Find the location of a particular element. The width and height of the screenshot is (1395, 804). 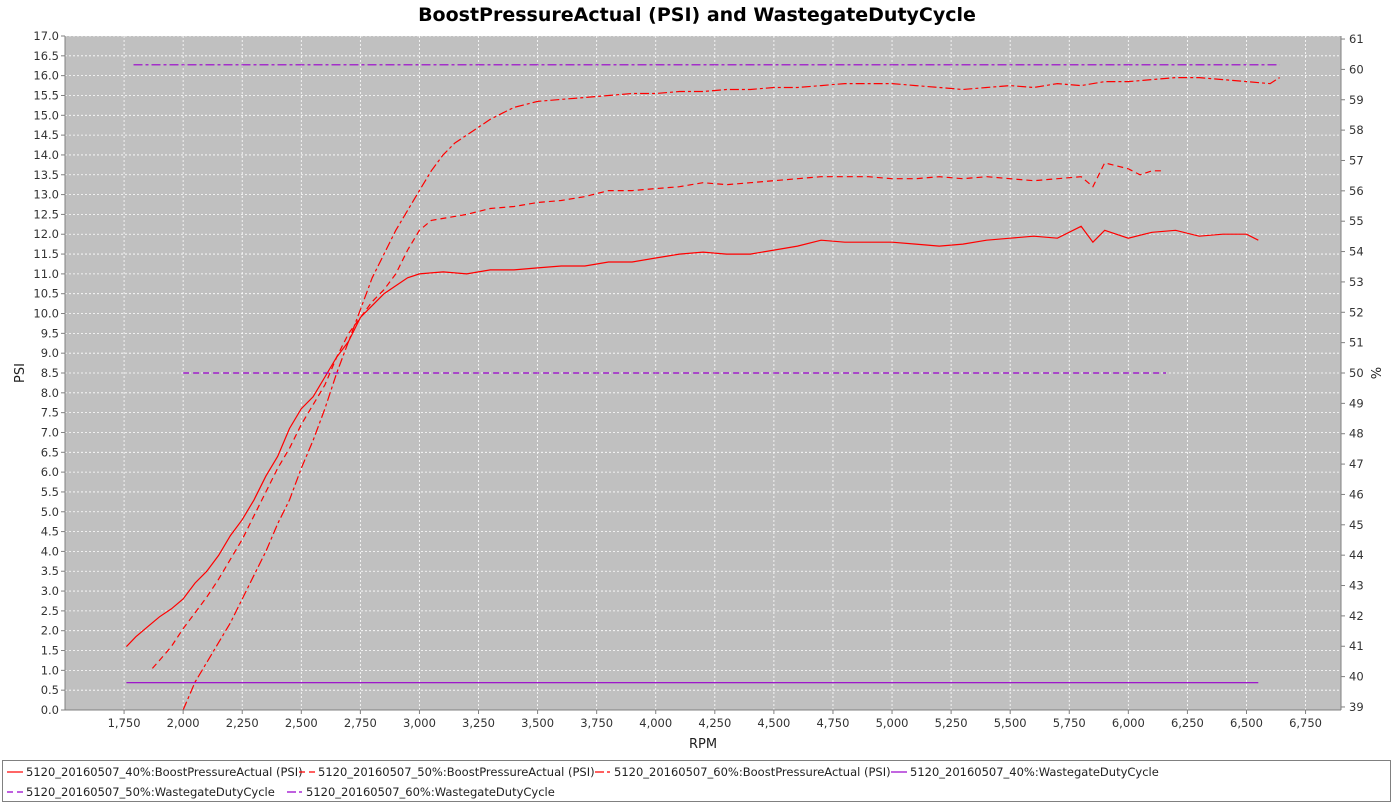

y2-tick-label: 47 is located at coordinates (1356, 464).